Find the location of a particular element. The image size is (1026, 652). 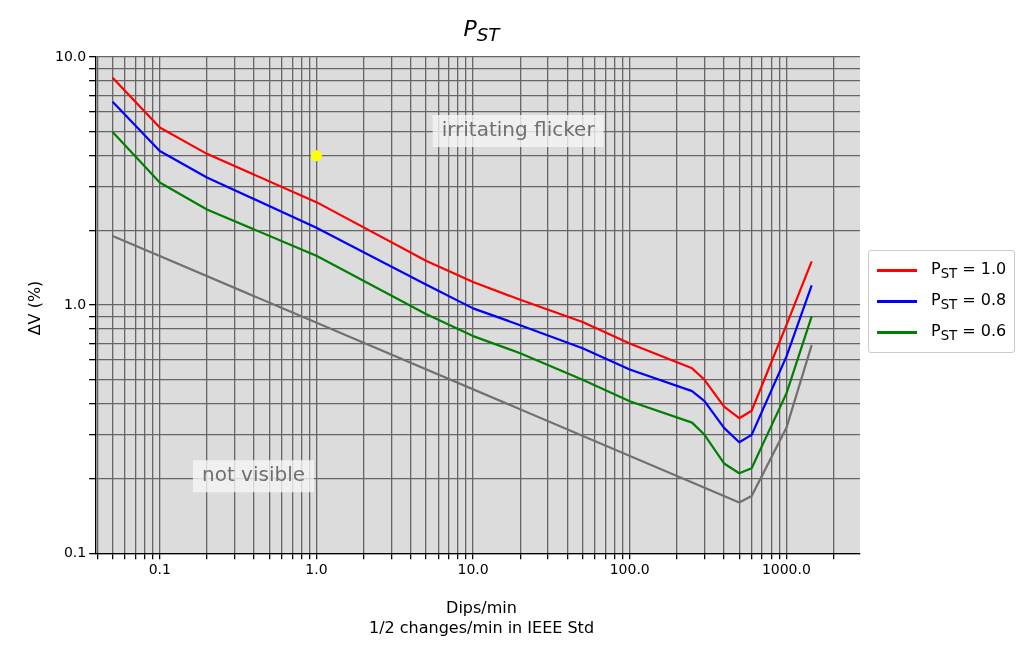

y-tick-label: 0.1 is located at coordinates (75, 551).